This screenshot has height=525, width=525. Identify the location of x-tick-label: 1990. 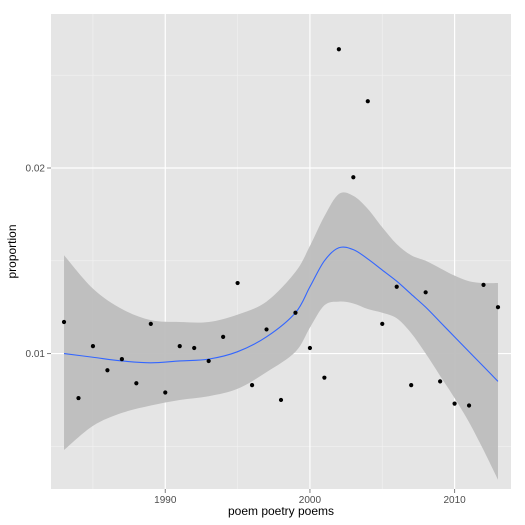
(165, 500).